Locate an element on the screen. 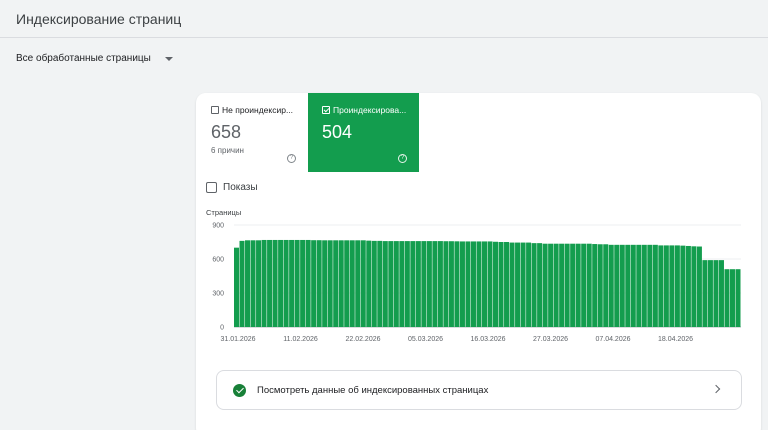 This screenshot has width=768, height=430. shows-toggle: Показы is located at coordinates (232, 187).